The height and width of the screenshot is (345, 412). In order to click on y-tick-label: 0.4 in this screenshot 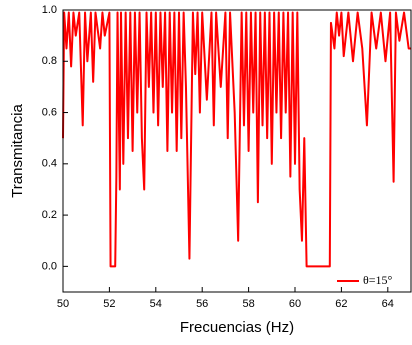, I will do `click(49, 164)`.